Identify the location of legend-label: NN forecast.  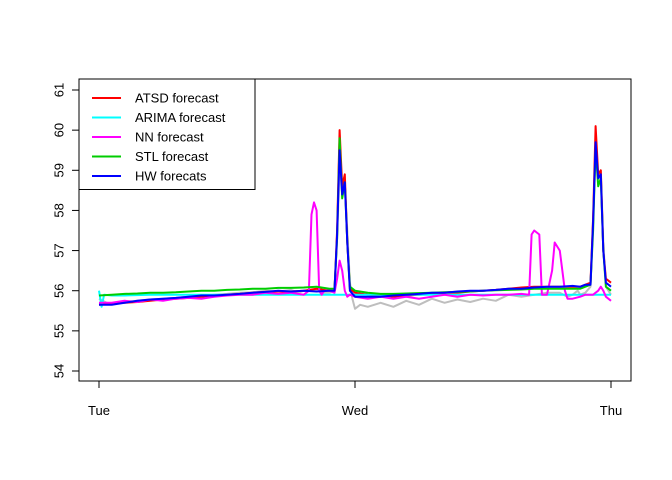
(169, 137).